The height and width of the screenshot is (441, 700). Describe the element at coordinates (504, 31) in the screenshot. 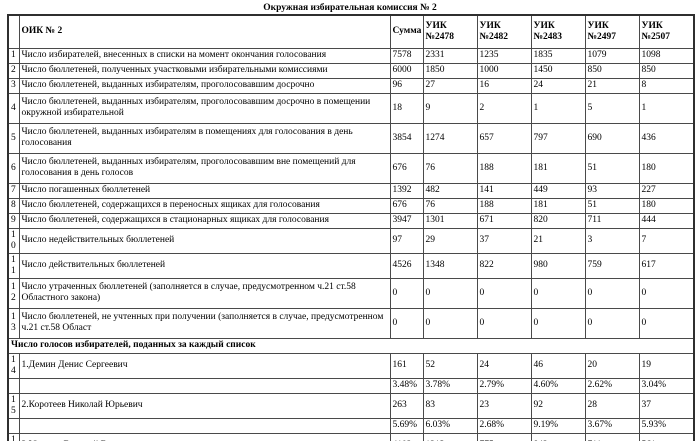

I see `col-header-uik-2482: УИК №2482` at that location.